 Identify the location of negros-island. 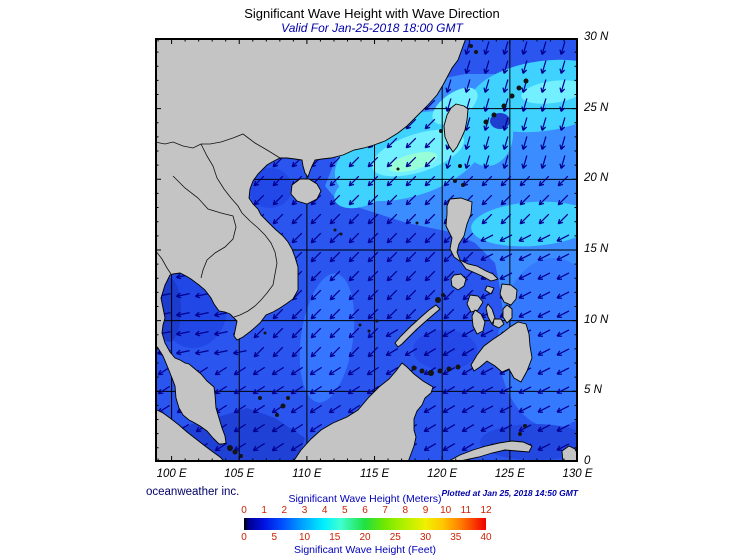
(478, 322).